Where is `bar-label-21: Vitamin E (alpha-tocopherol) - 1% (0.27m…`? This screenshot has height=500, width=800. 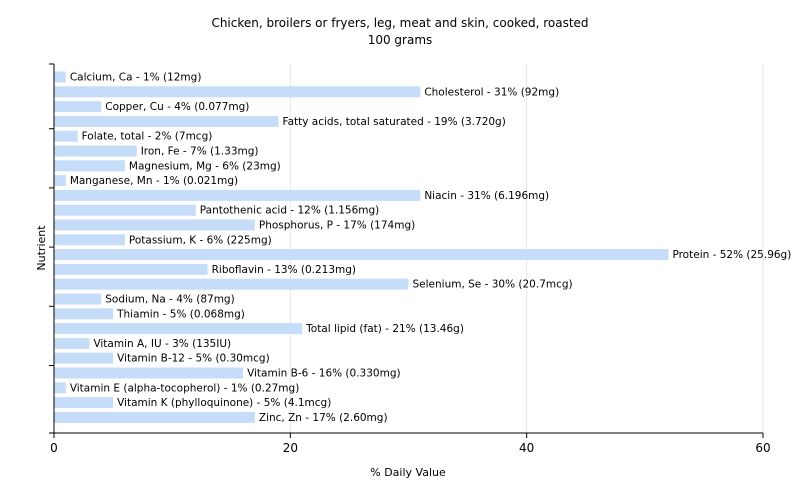 bar-label-21: Vitamin E (alpha-tocopherol) - 1% (0.27m… is located at coordinates (184, 388).